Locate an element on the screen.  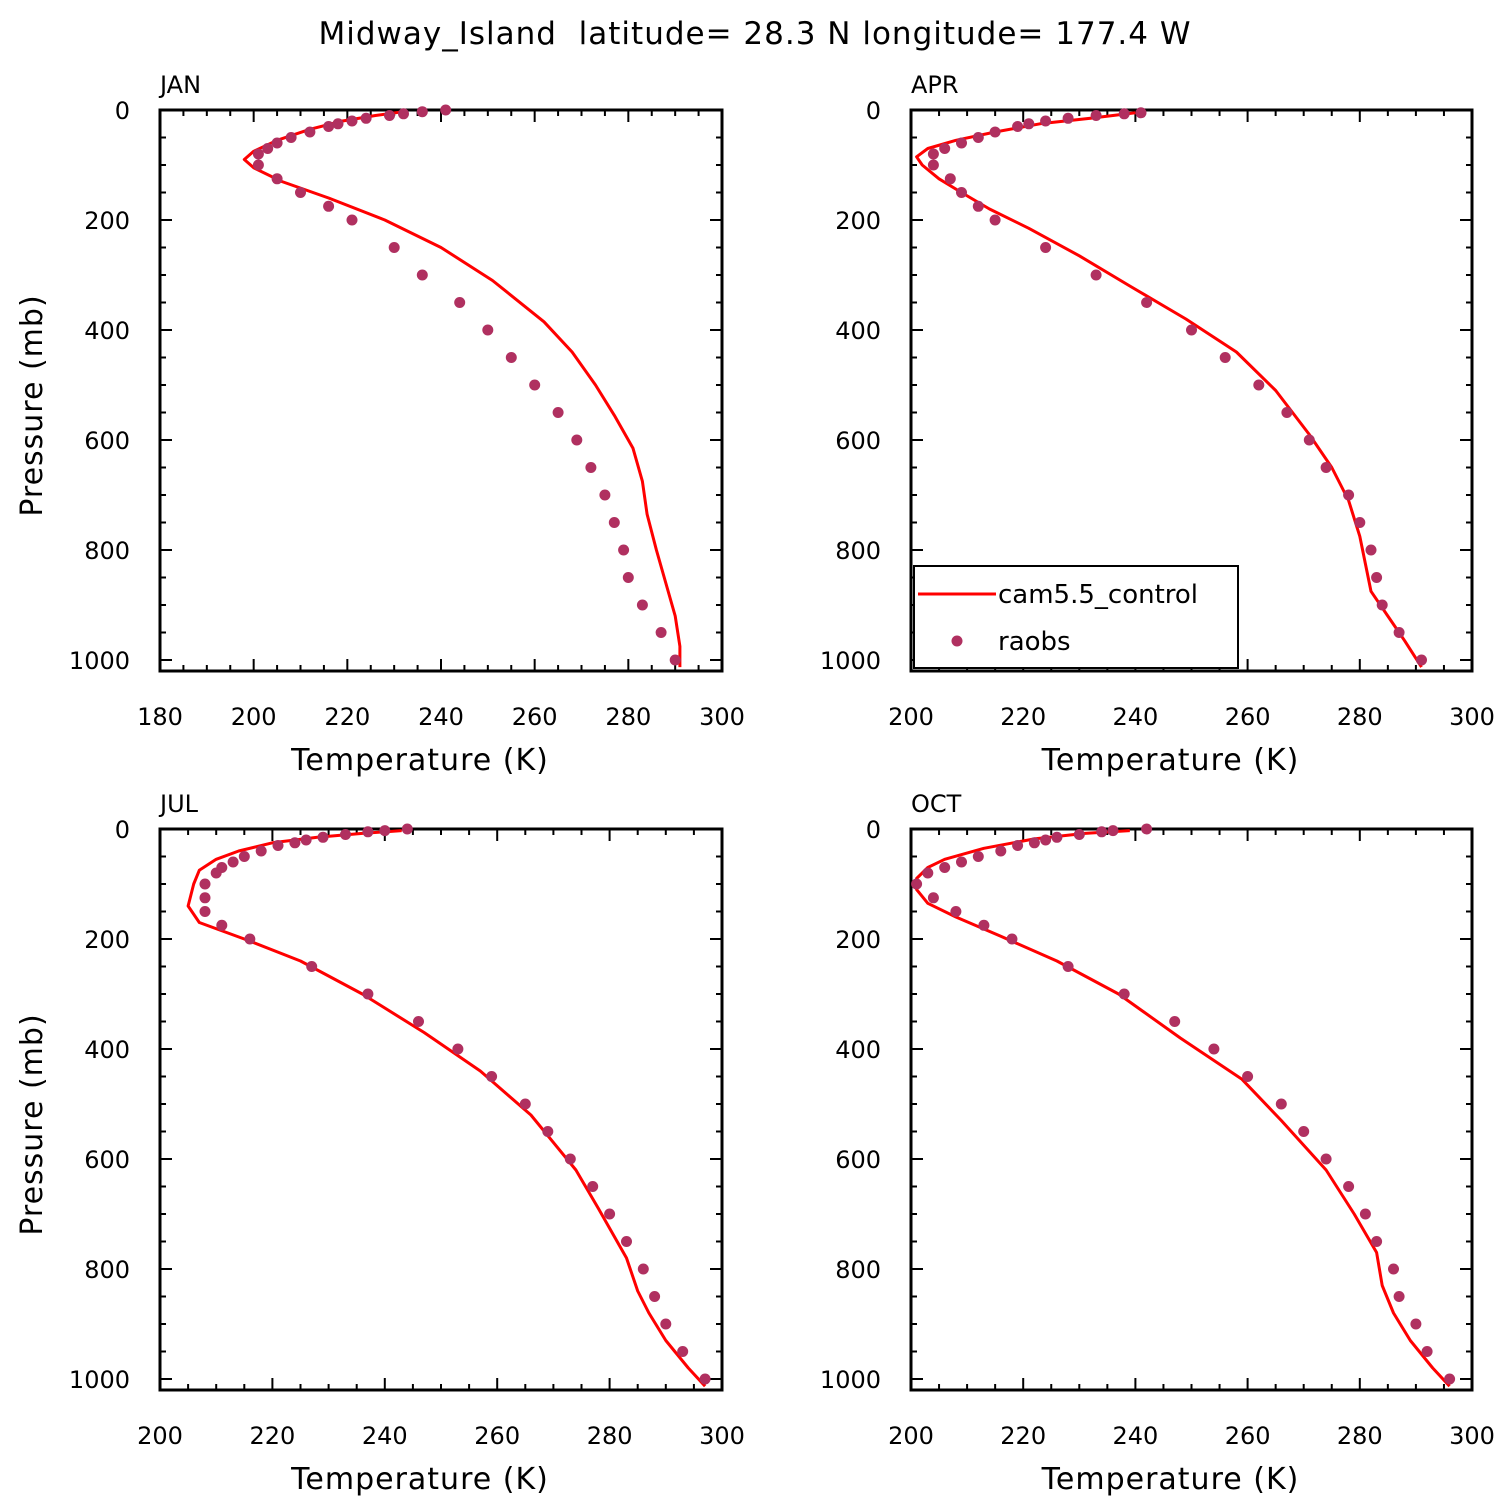
x-tick-label-apr: 280 is located at coordinates (1360, 717).